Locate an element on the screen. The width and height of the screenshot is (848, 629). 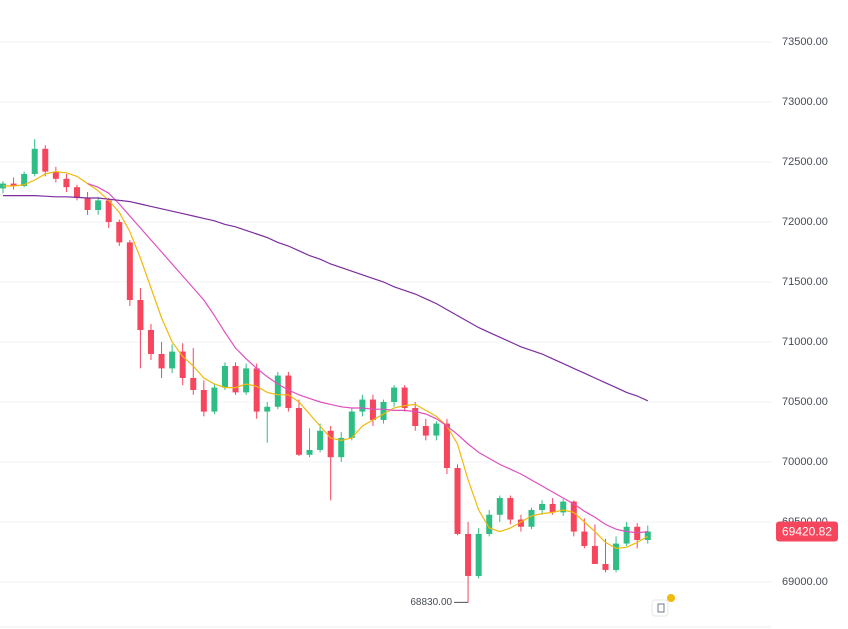
y-tick-label: 72500.00 is located at coordinates (805, 162).